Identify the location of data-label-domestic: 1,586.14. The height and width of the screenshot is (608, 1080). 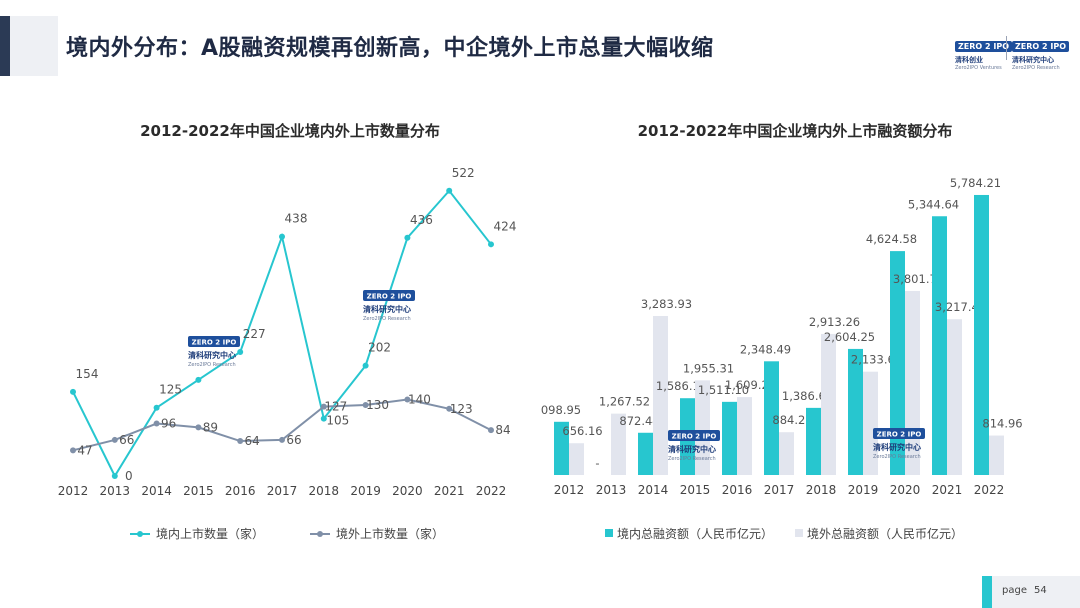
(681, 386).